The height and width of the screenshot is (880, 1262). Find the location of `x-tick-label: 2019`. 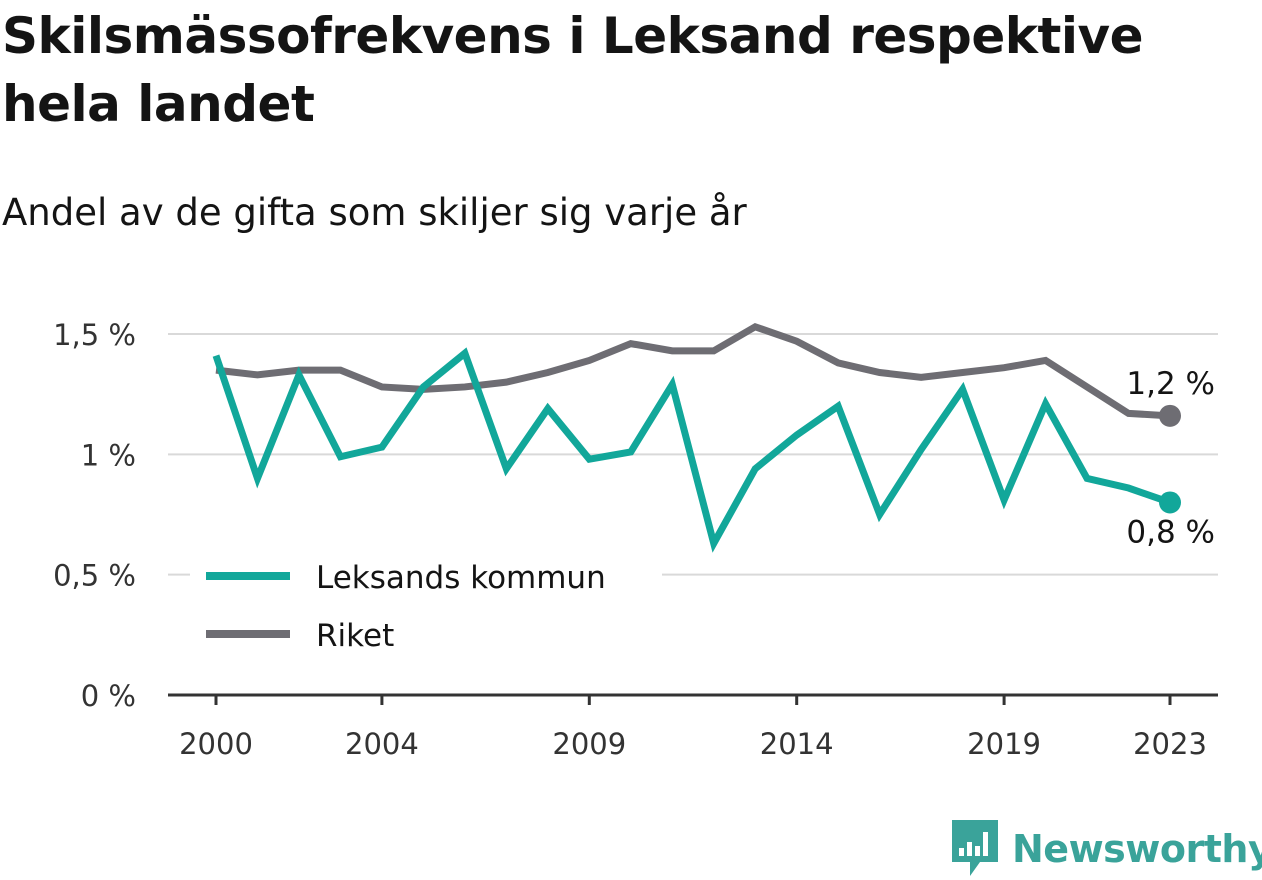

x-tick-label: 2019 is located at coordinates (1004, 744).